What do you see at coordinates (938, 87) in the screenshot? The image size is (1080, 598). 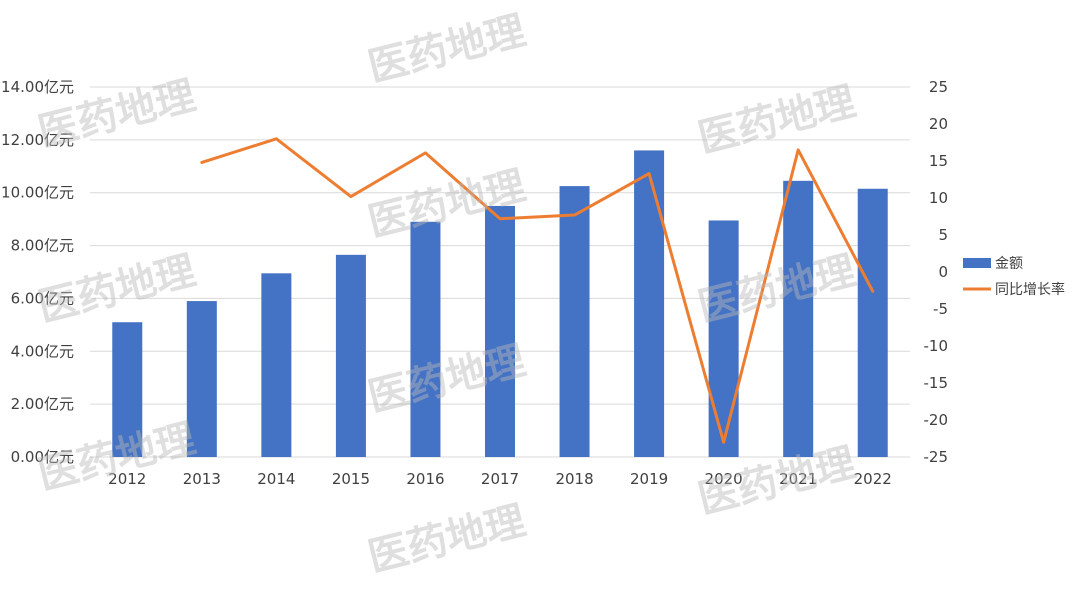 I see `right-tick-label: 25` at bounding box center [938, 87].